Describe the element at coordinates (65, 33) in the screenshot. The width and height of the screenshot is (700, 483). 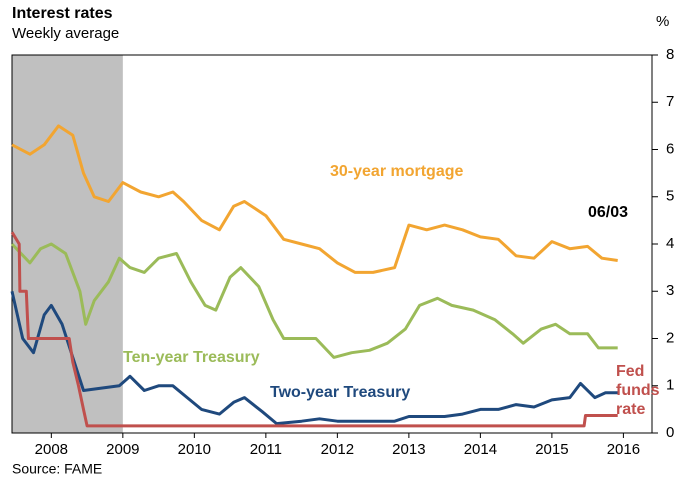
I see `chart-subtitle: Weekly average` at that location.